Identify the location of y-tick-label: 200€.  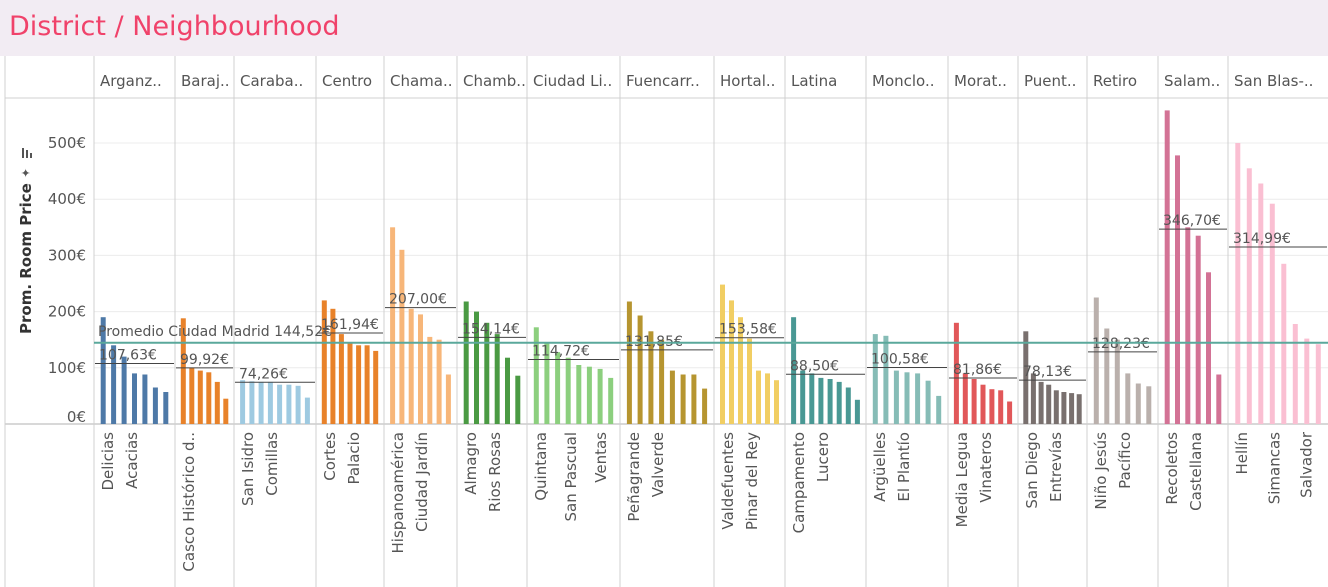
(67, 312).